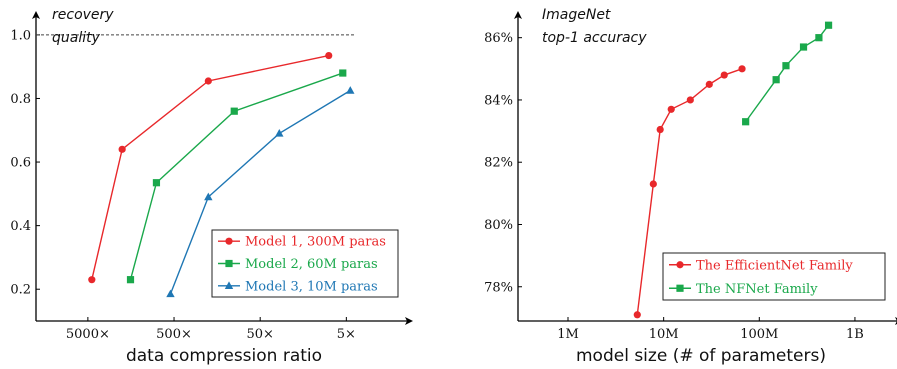 The width and height of the screenshot is (897, 369). What do you see at coordinates (83, 15) in the screenshot?
I see `y-axis-label-line-1: recovery` at bounding box center [83, 15].